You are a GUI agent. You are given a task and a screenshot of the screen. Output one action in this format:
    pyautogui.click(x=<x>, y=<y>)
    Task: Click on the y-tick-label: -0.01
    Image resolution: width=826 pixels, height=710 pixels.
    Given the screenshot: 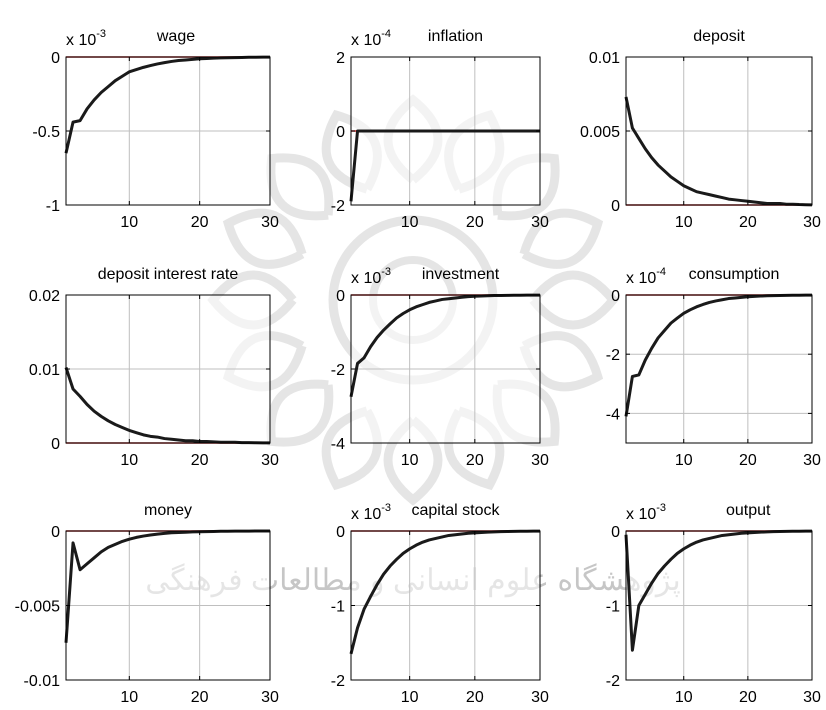 What is the action you would take?
    pyautogui.click(x=42, y=681)
    